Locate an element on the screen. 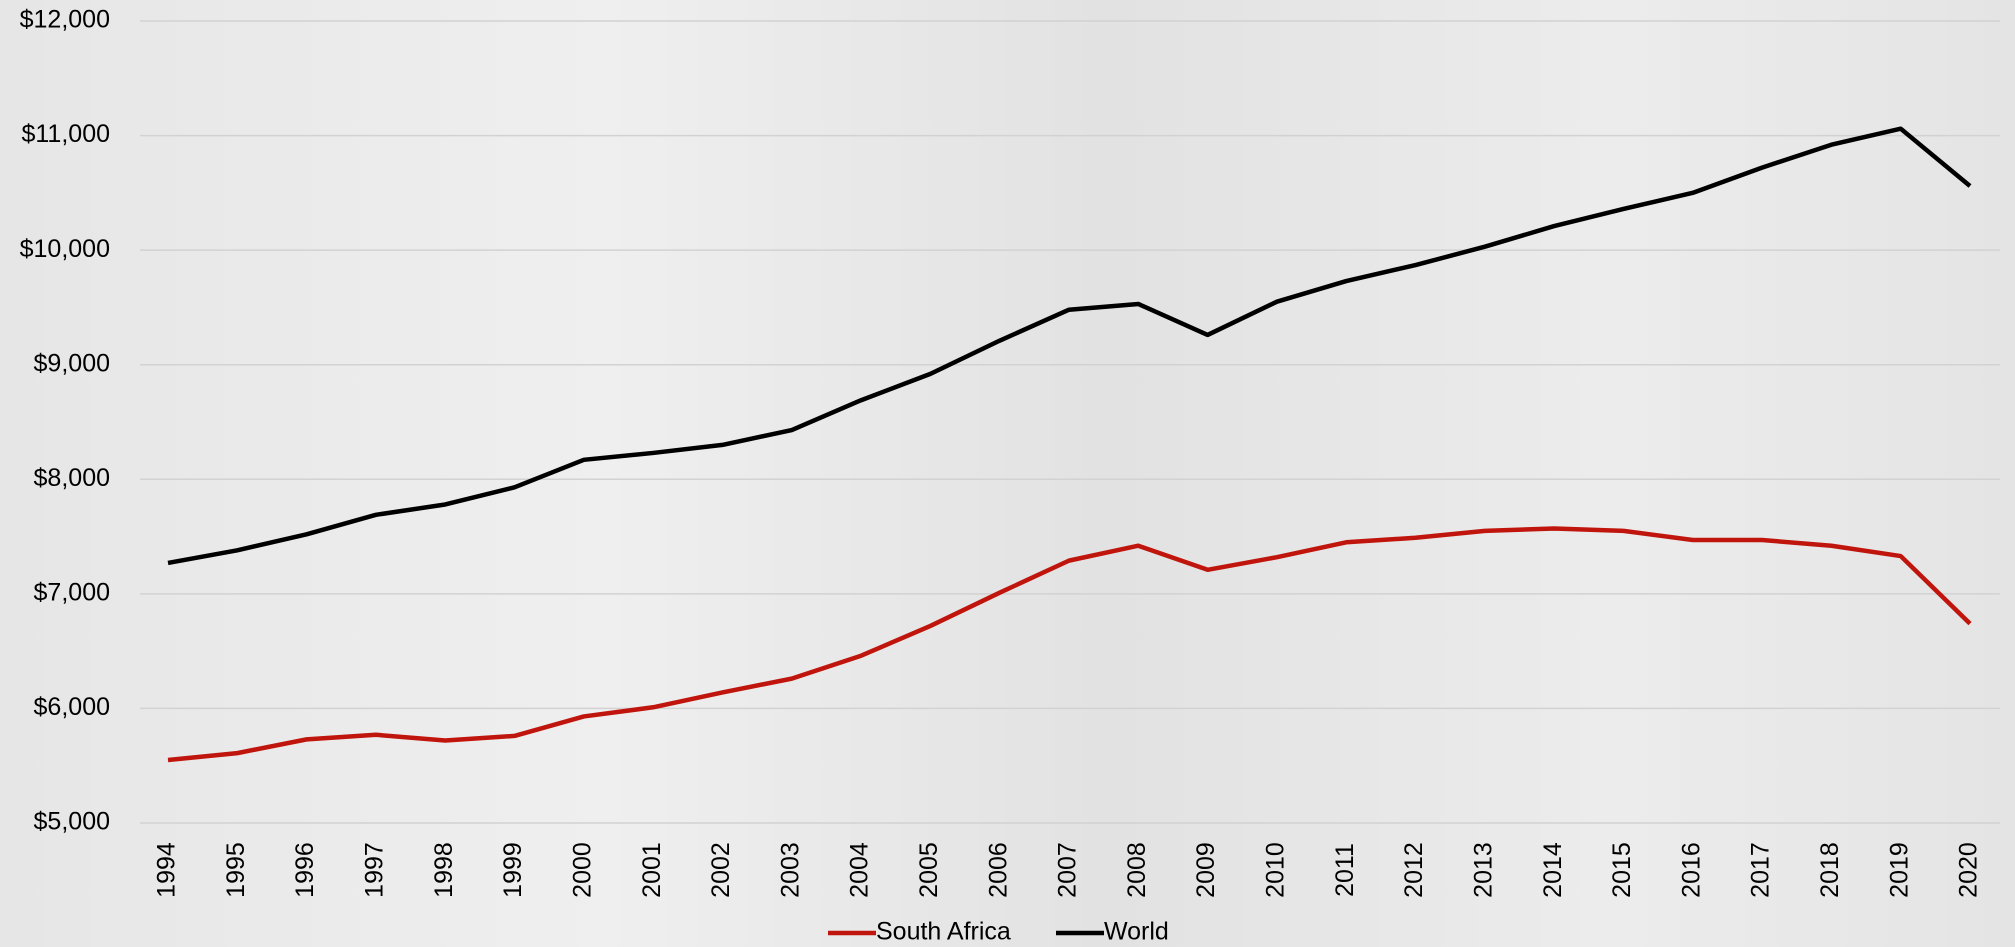  x-tick-label: 2002 is located at coordinates (721, 870).